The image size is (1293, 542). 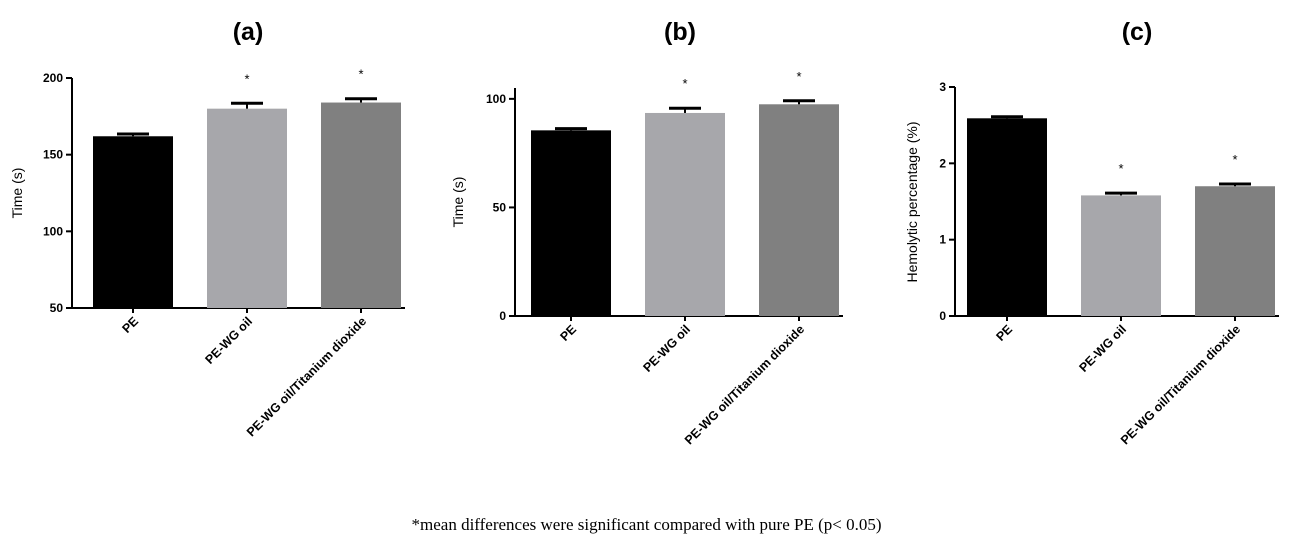 What do you see at coordinates (1137, 32) in the screenshot?
I see `panel-title: (c)` at bounding box center [1137, 32].